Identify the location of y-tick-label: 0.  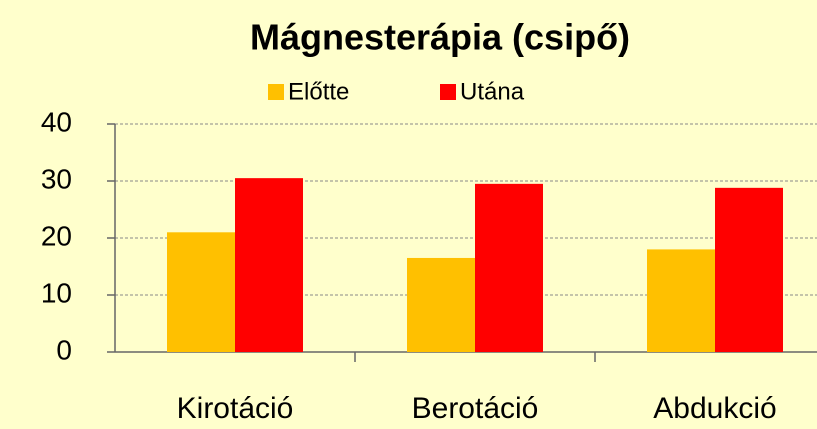
(64, 349).